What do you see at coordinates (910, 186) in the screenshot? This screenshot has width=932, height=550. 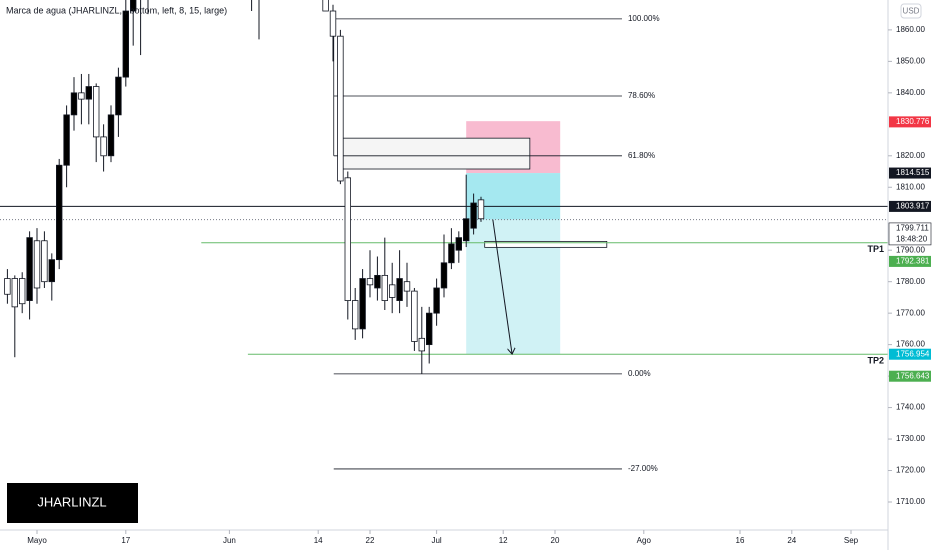 I see `y-tick-label: 1810.00` at bounding box center [910, 186].